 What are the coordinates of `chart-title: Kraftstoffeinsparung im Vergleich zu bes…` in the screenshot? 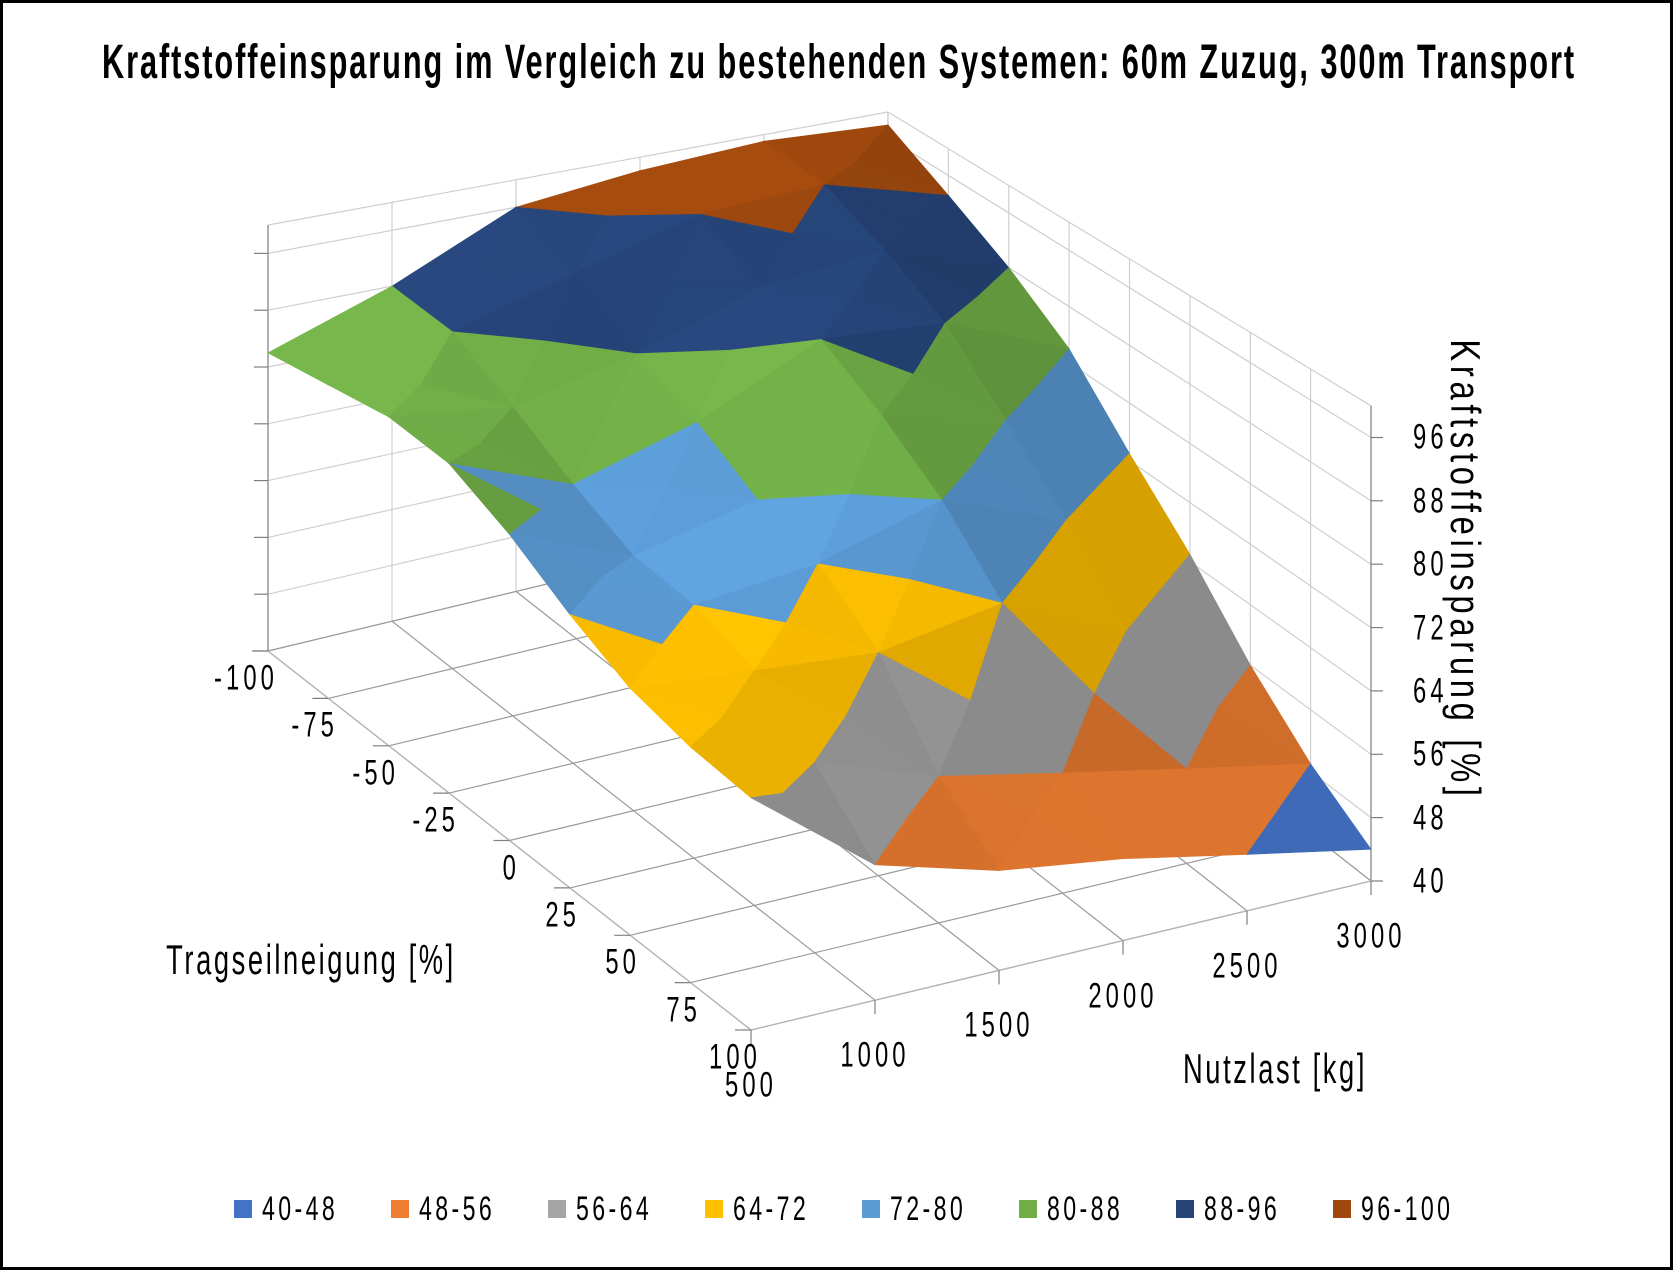 It's located at (839, 62).